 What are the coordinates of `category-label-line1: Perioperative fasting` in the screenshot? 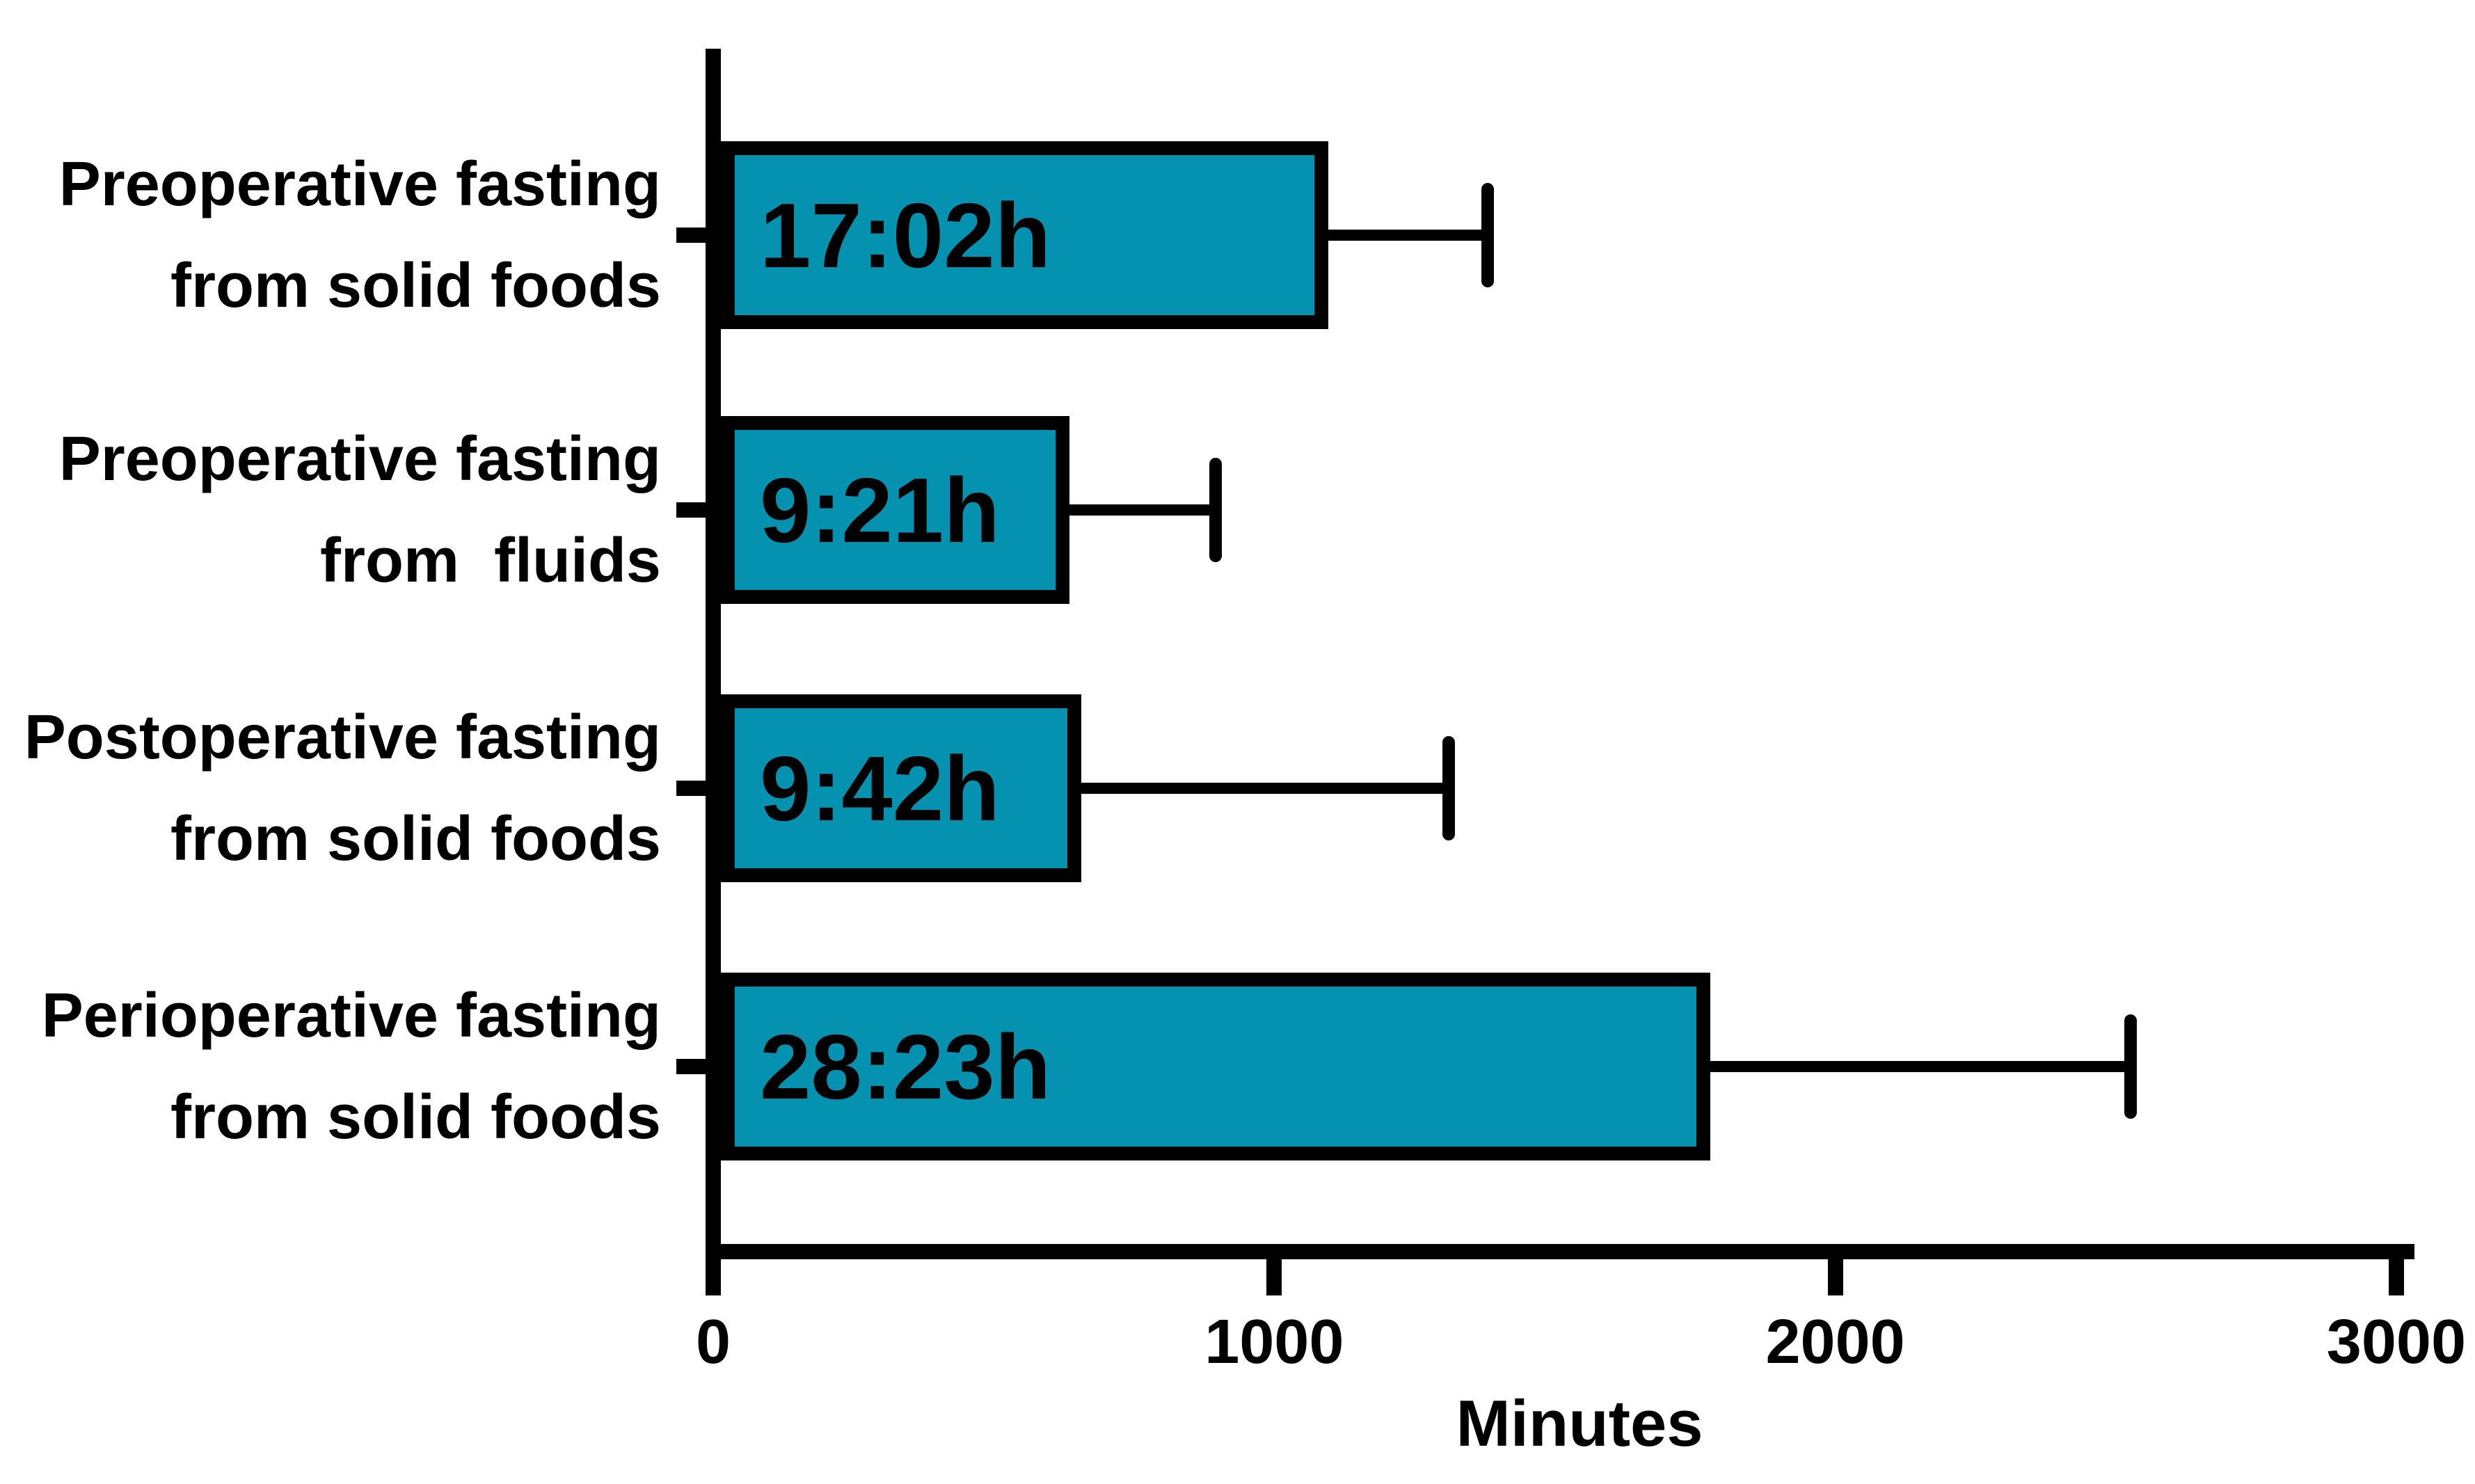 It's located at (351, 1016).